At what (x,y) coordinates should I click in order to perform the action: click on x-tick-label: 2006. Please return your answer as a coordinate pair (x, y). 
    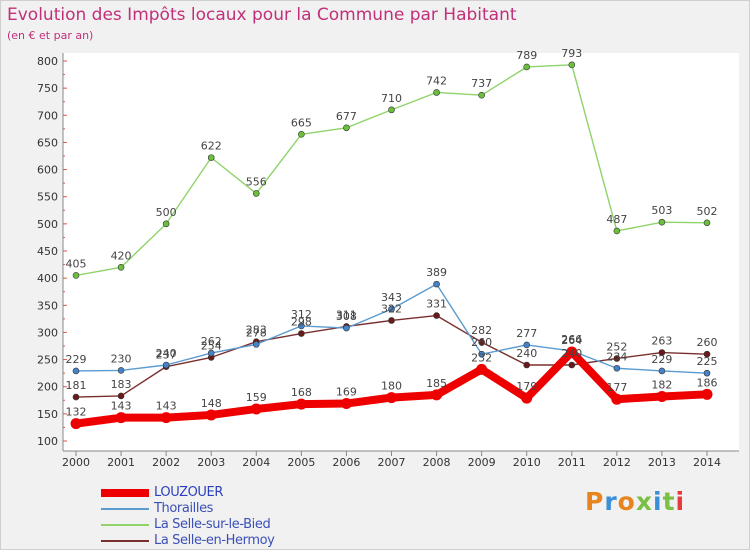
    Looking at the image, I should click on (346, 462).